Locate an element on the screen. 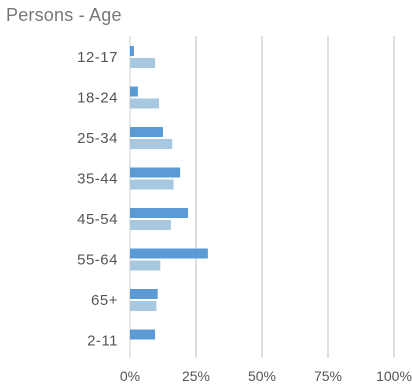 The height and width of the screenshot is (385, 412). x-tick-label: 100% is located at coordinates (394, 376).